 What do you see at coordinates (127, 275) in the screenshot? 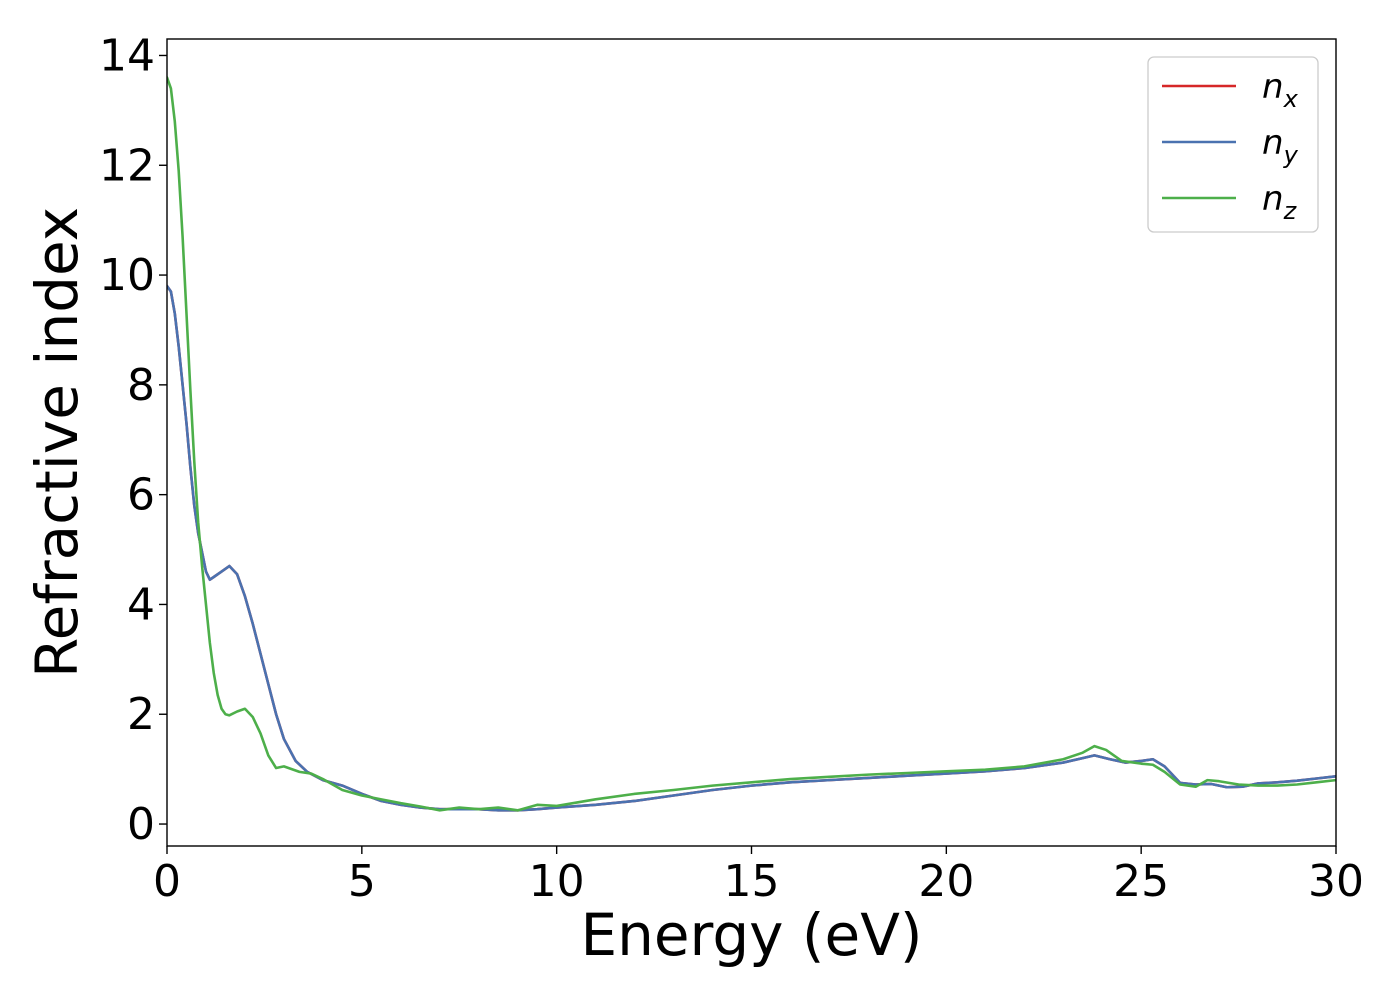
I see `y-tick-label: 10` at bounding box center [127, 275].